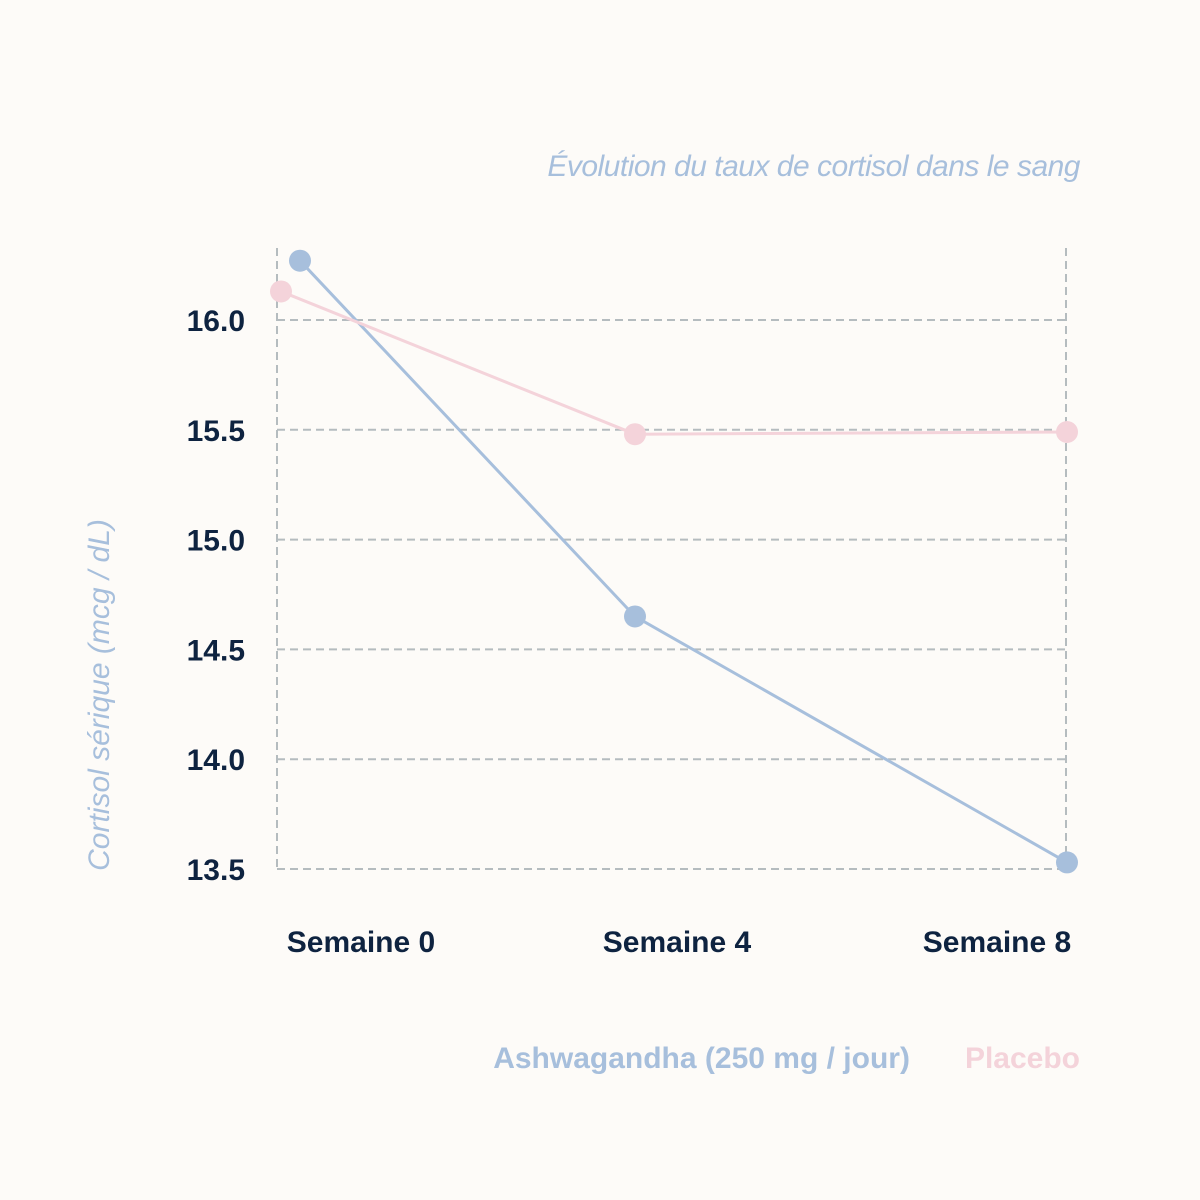 The image size is (1200, 1200). Describe the element at coordinates (674, 363) in the screenshot. I see `series-line-placebo` at that location.